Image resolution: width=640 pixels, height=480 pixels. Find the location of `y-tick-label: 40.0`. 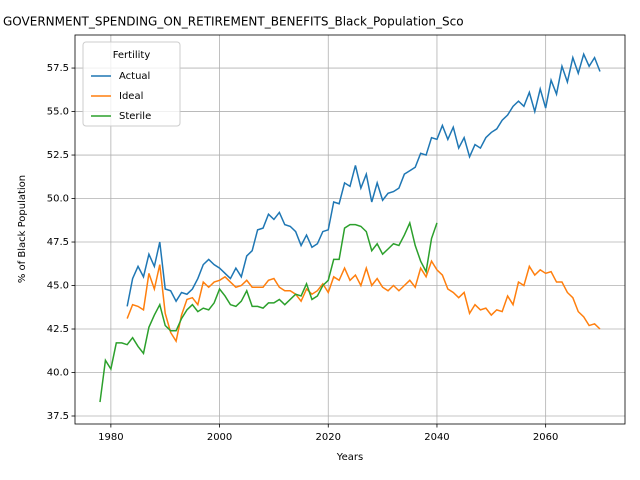

y-tick-label: 40.0 is located at coordinates (58, 373).